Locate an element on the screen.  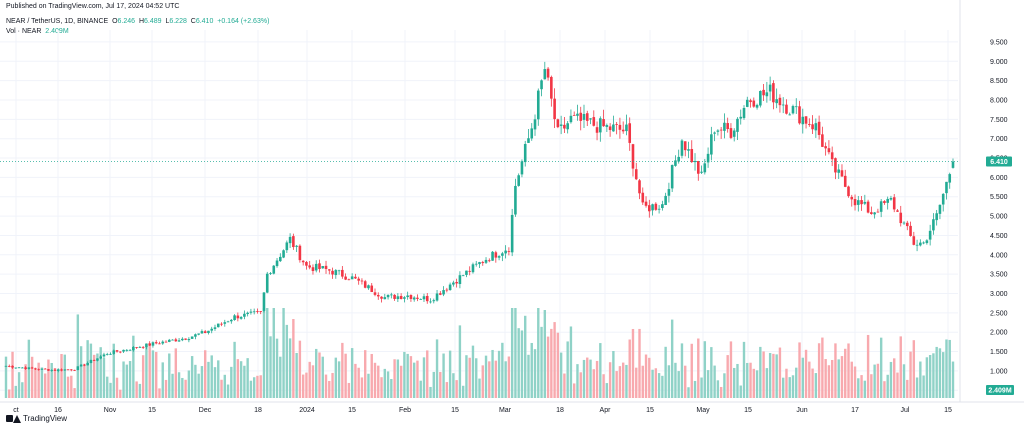
open-label: O is located at coordinates (115, 21).